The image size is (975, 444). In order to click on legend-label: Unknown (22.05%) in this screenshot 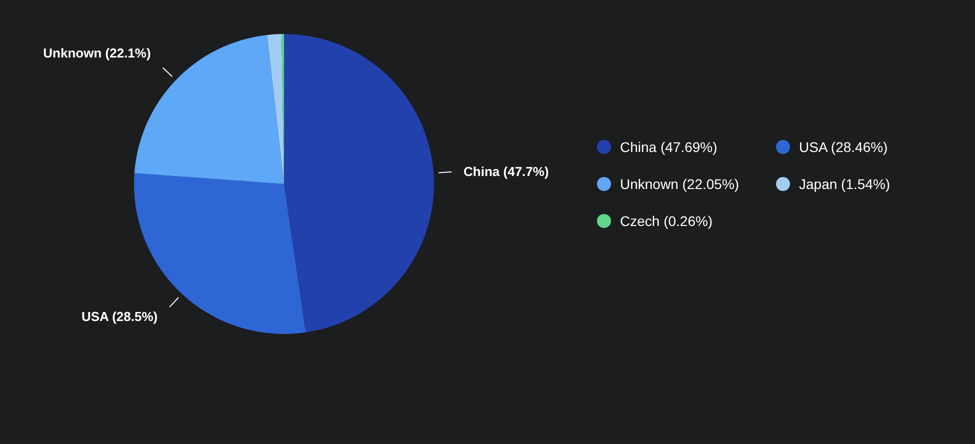, I will do `click(680, 184)`.